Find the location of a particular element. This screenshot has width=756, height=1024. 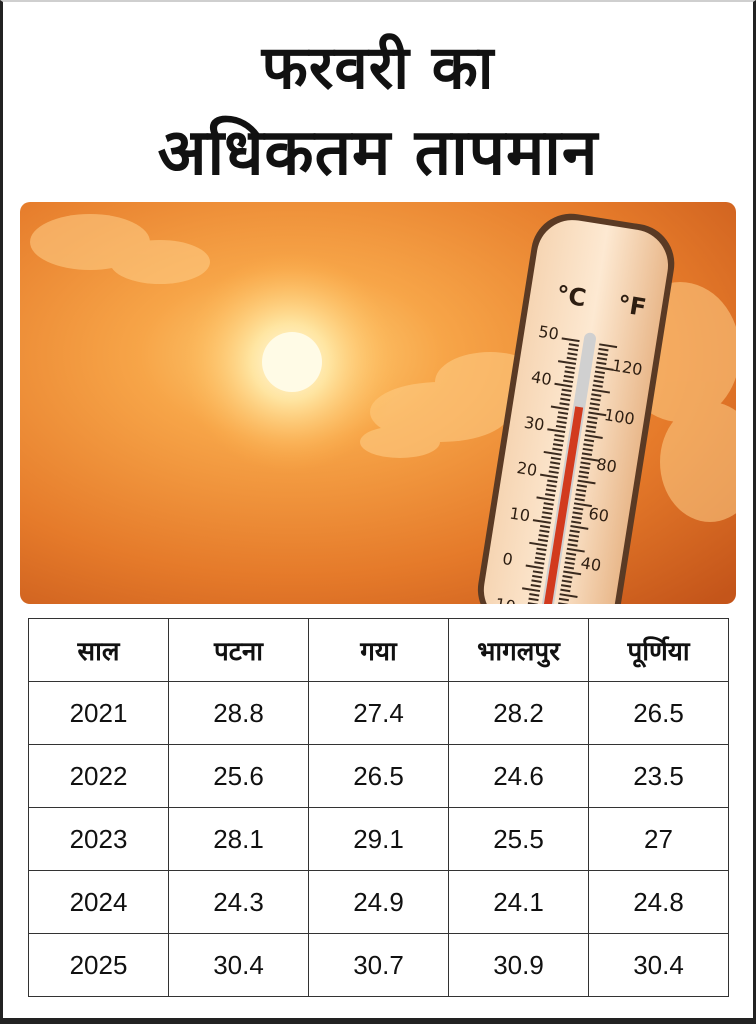

table-cell: 24.6 is located at coordinates (518, 776).